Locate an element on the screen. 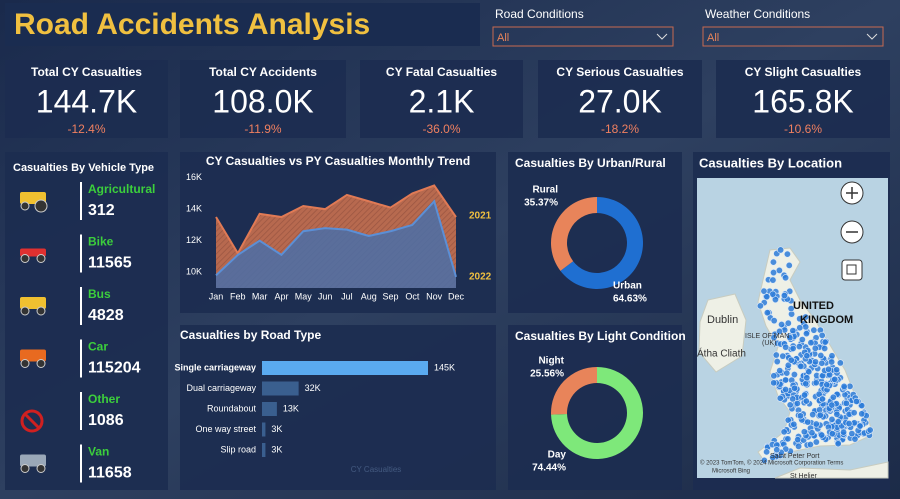 The height and width of the screenshot is (499, 900). series-label: 2022 is located at coordinates (480, 277).